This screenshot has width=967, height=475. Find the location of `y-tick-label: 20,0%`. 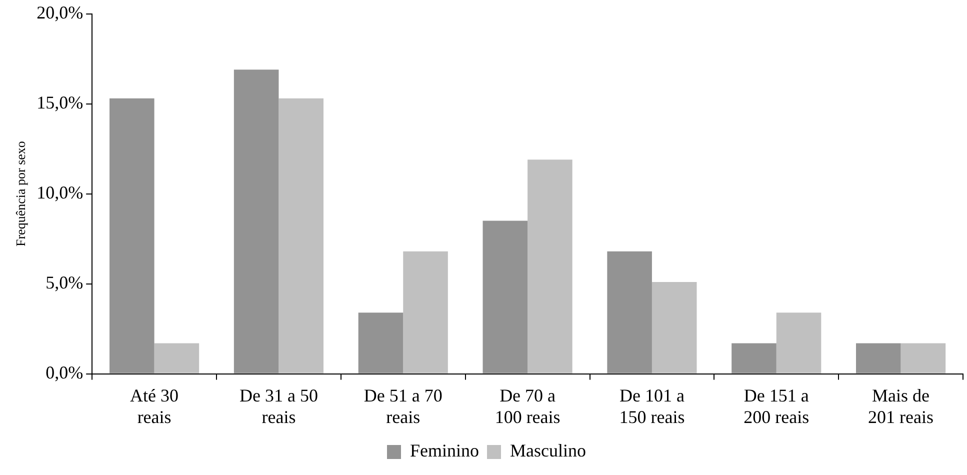

y-tick-label: 20,0% is located at coordinates (60, 12).